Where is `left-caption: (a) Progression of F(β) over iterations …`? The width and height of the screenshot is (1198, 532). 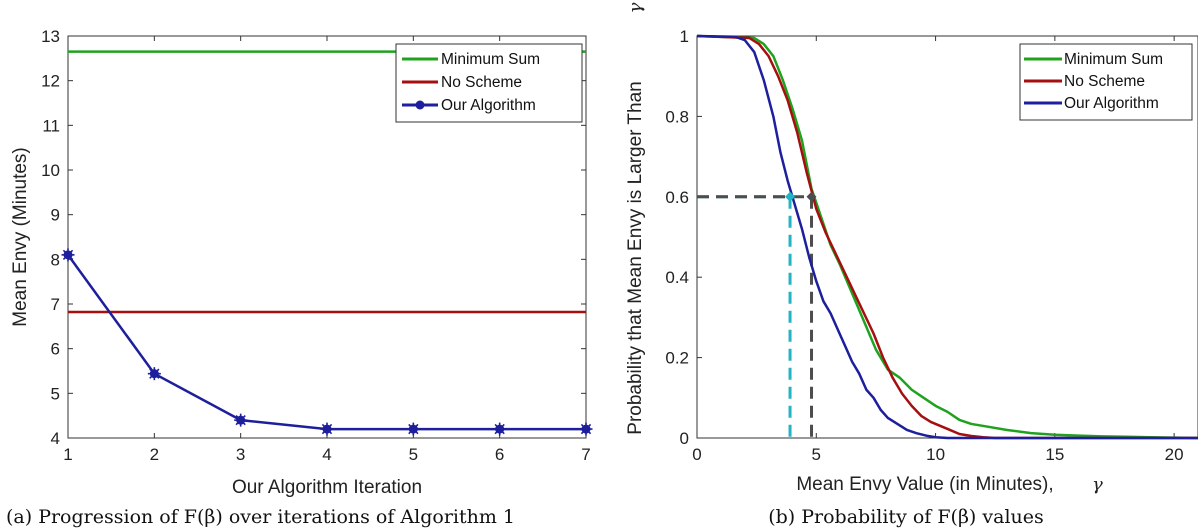 left-caption: (a) Progression of F(β) over iterations … is located at coordinates (260, 517).